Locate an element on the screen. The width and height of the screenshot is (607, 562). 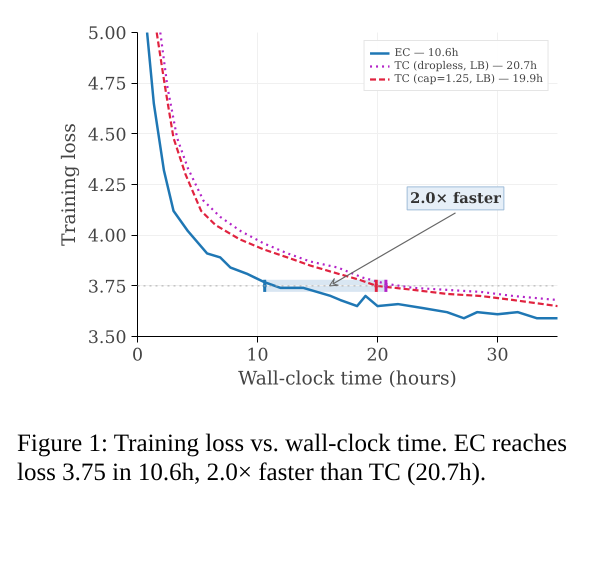
y-tick-label: 4.50 is located at coordinates (107, 135).